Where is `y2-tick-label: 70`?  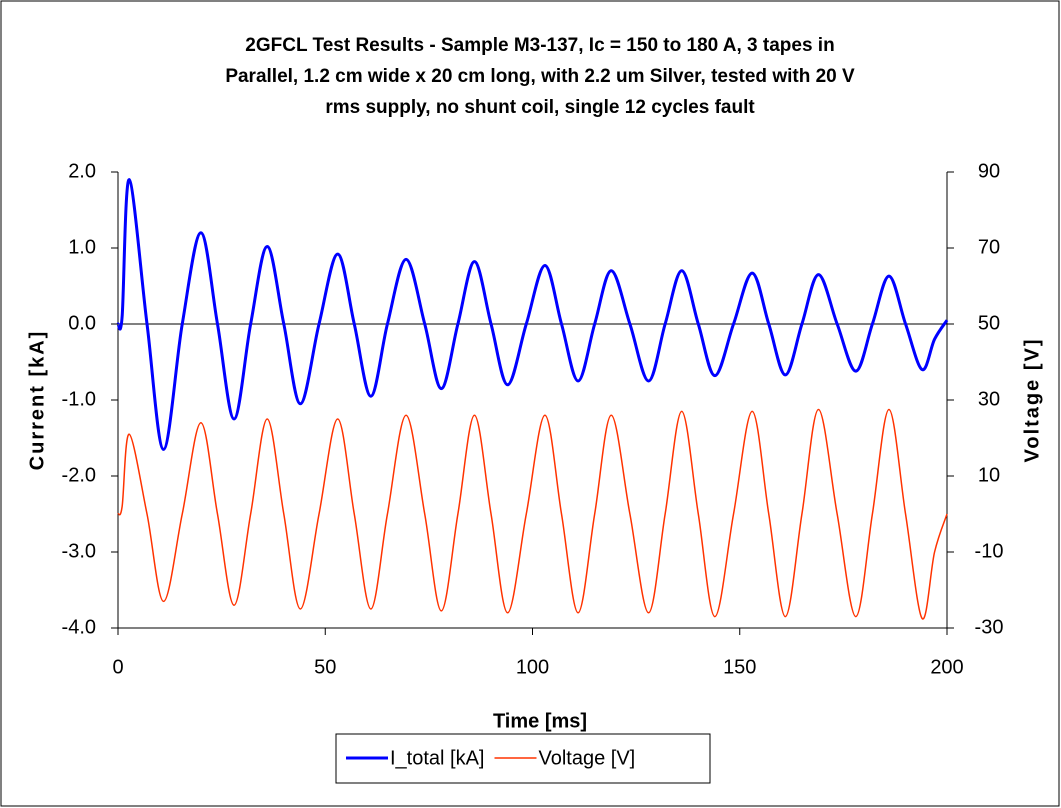
y2-tick-label: 70 is located at coordinates (989, 247).